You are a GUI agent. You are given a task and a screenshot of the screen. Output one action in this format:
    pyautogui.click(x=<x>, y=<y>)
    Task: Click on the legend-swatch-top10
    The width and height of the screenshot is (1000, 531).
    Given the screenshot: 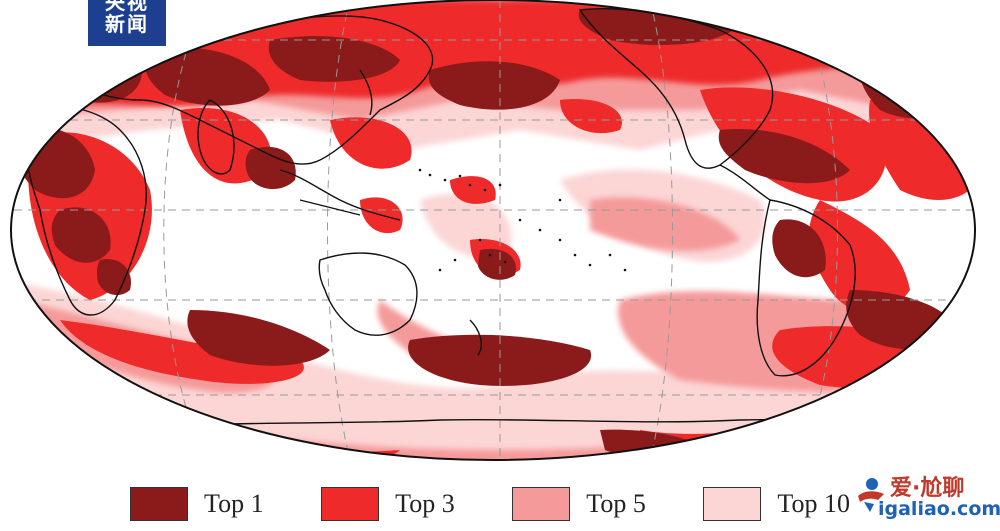 What is the action you would take?
    pyautogui.click(x=732, y=504)
    